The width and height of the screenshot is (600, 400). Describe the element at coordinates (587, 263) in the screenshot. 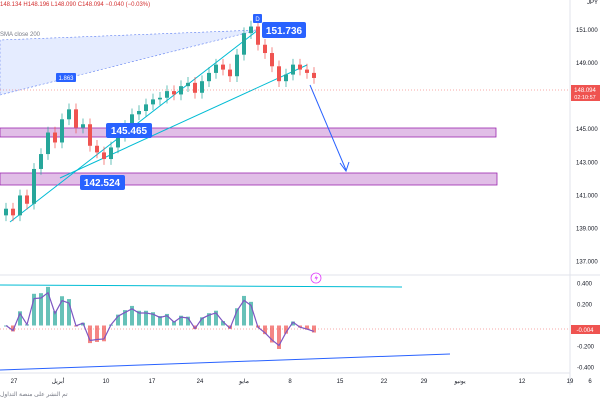

I see `price-tick: 137.000` at that location.